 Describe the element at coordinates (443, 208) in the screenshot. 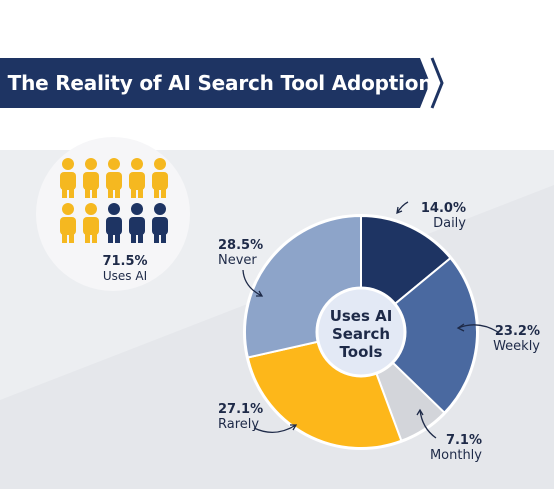

I see `daily-percent: 14.0%` at that location.